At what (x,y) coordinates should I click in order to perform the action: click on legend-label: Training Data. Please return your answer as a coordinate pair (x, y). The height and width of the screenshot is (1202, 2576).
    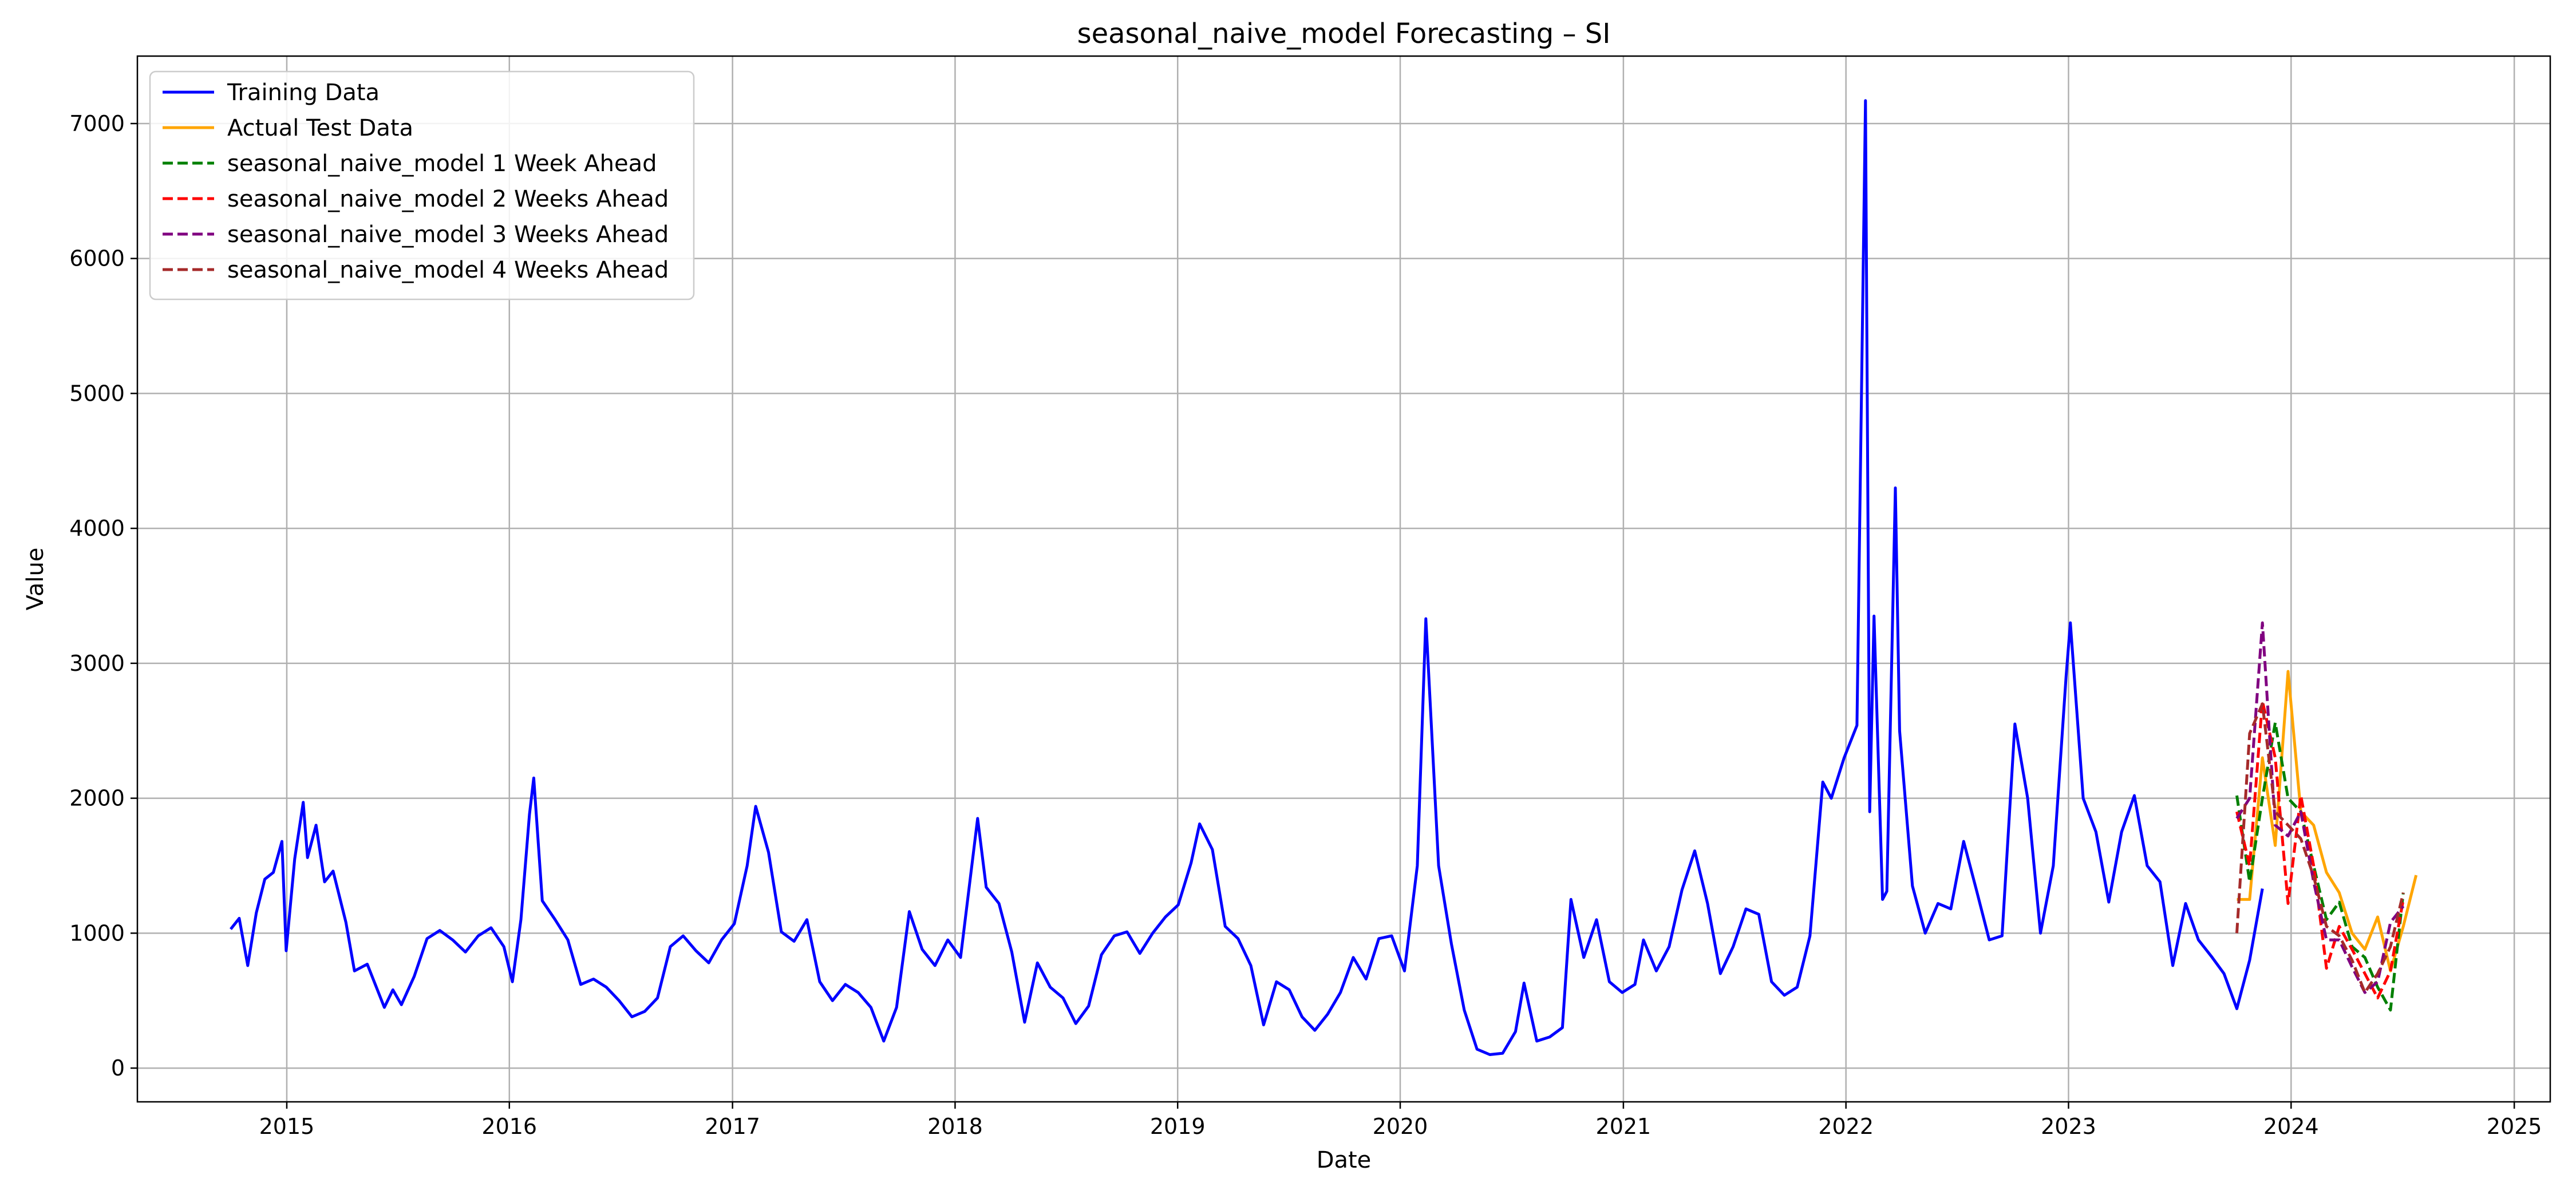
    Looking at the image, I should click on (303, 93).